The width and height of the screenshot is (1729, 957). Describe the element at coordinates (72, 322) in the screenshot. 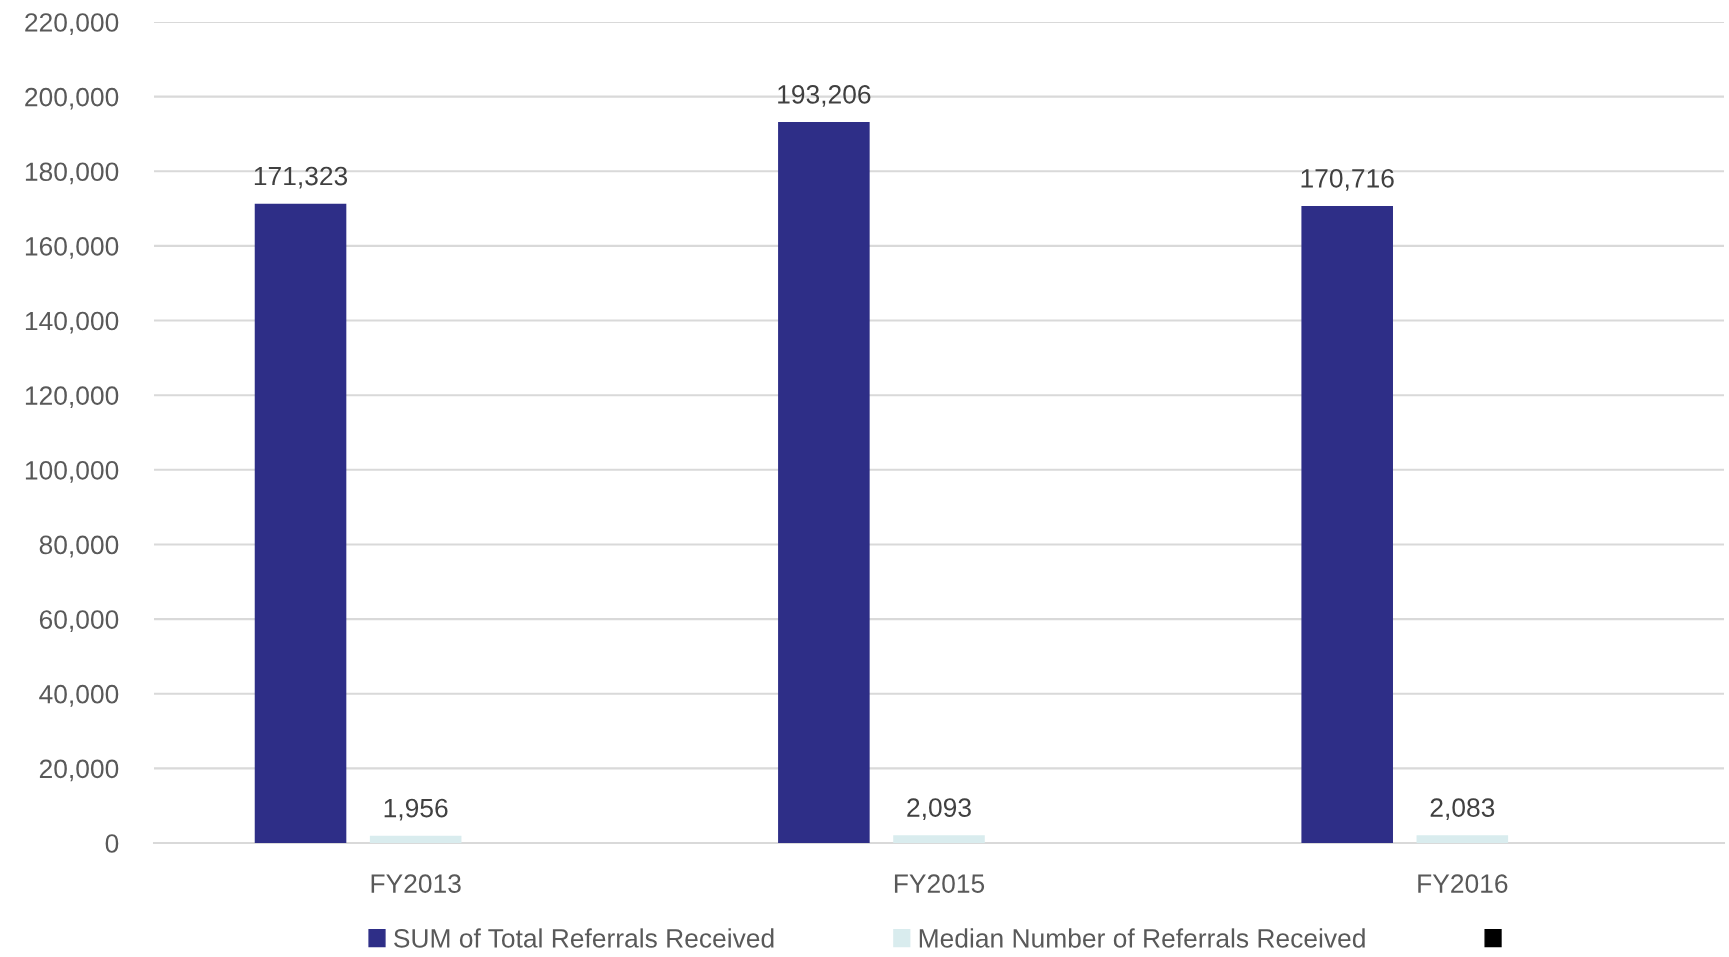

I see `y-tick-label: 140,000` at that location.